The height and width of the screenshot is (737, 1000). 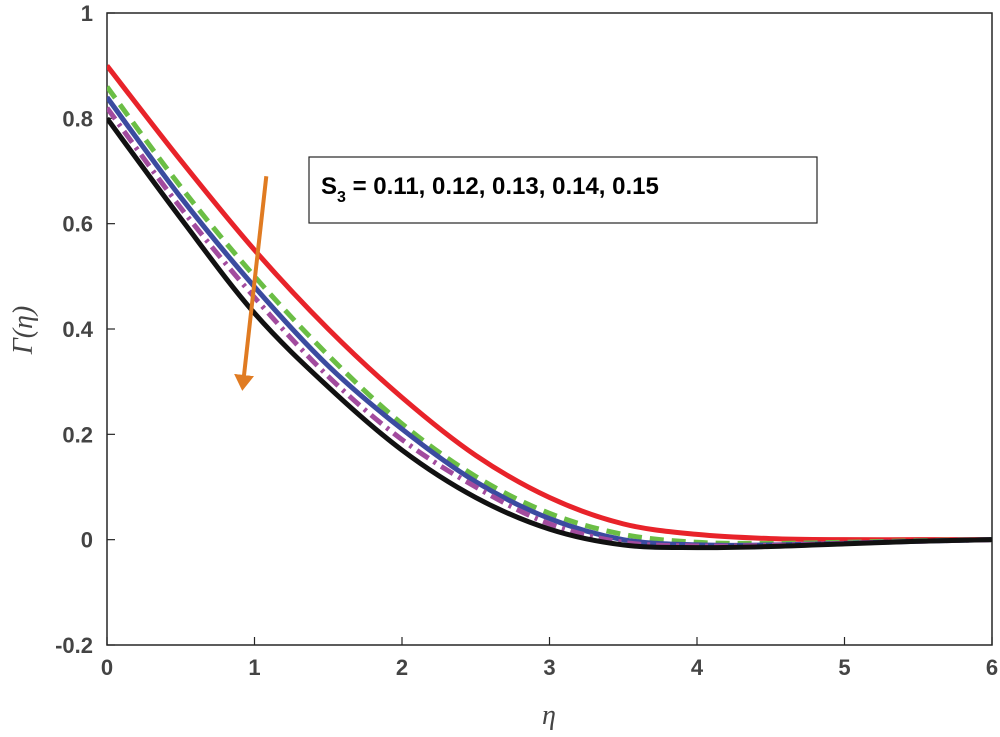 What do you see at coordinates (77, 224) in the screenshot?
I see `y-tick-label: 0.6` at bounding box center [77, 224].